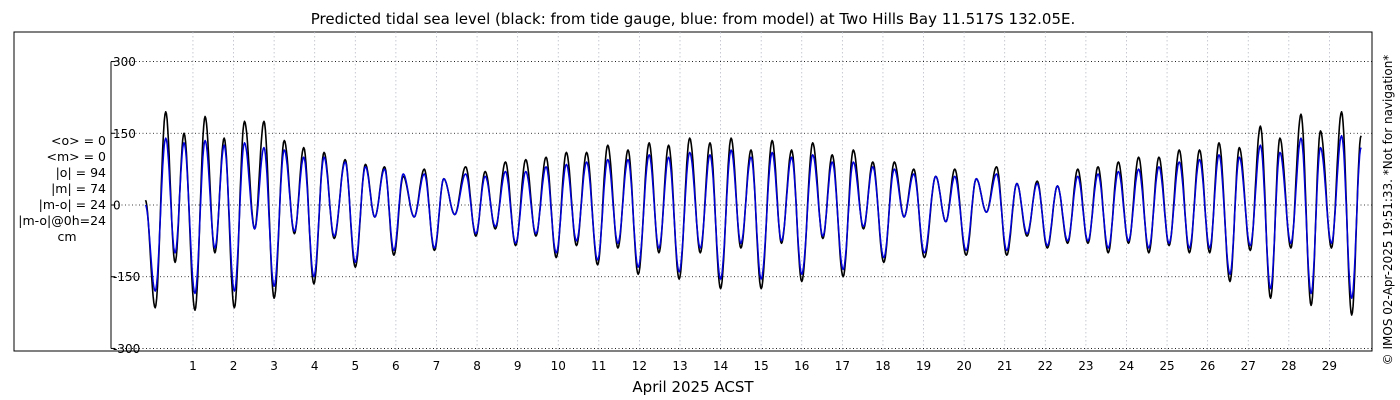 The width and height of the screenshot is (1400, 400). What do you see at coordinates (1045, 366) in the screenshot?
I see `x-tick-label: 22` at bounding box center [1045, 366].